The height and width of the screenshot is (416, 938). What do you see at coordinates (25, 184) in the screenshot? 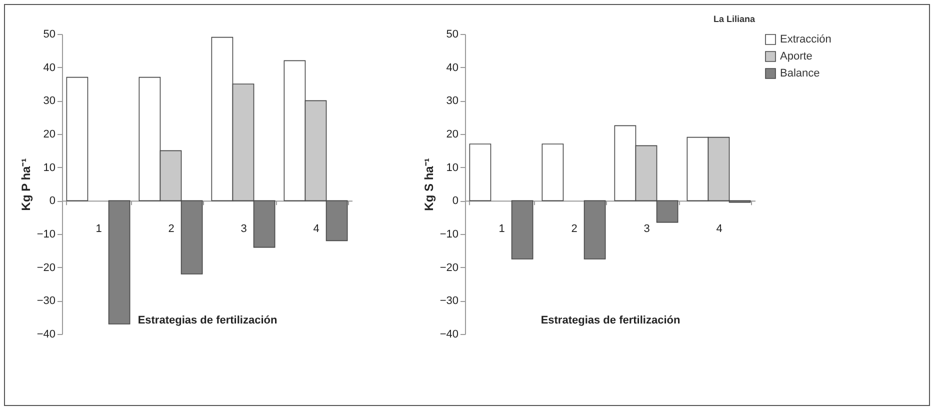
I see `y-axis-title: Kg P ha⁻¹` at bounding box center [25, 184].